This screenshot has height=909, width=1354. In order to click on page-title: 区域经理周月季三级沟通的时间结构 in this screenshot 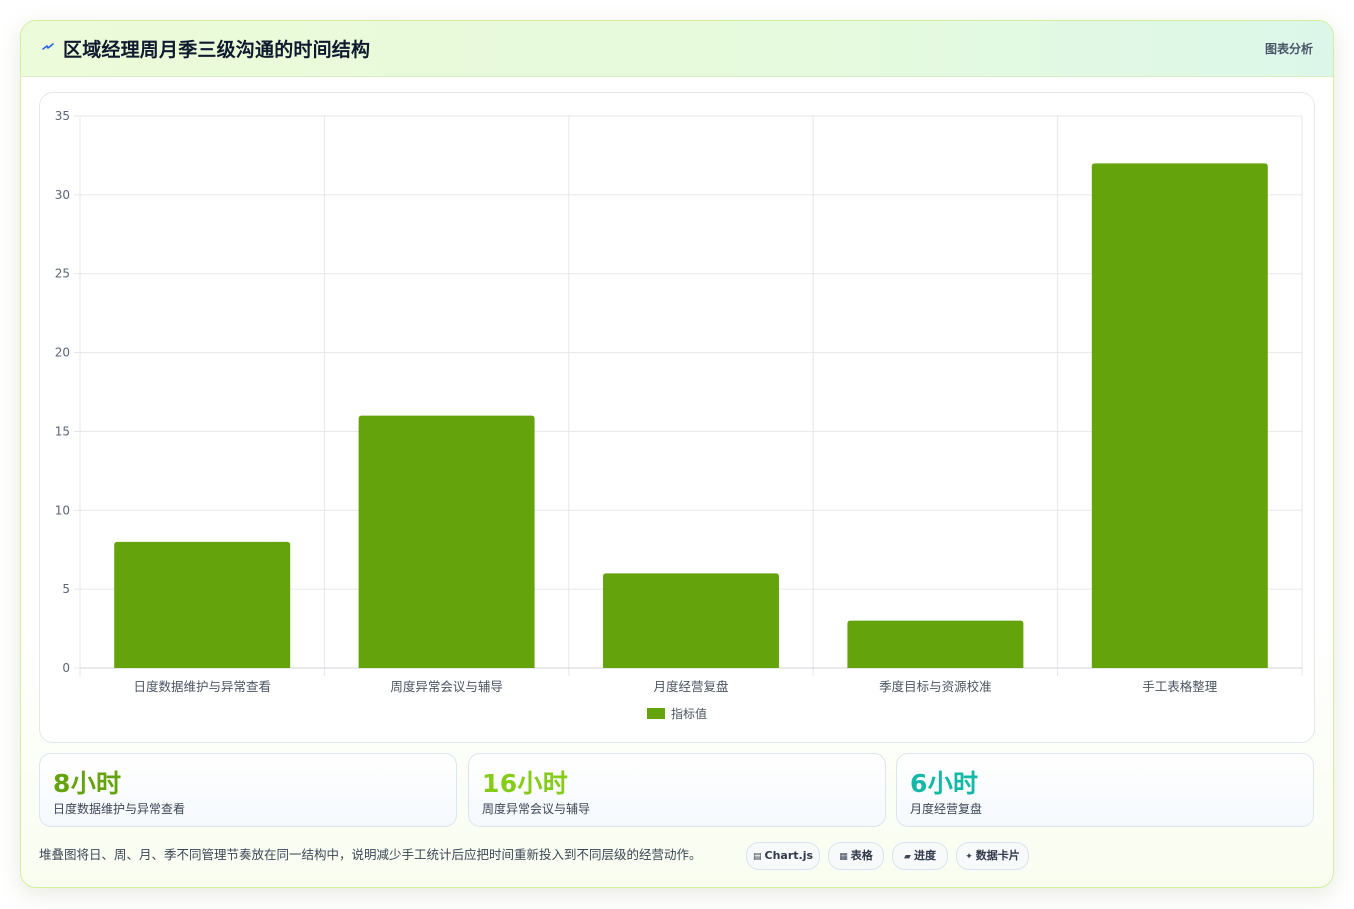, I will do `click(217, 50)`.